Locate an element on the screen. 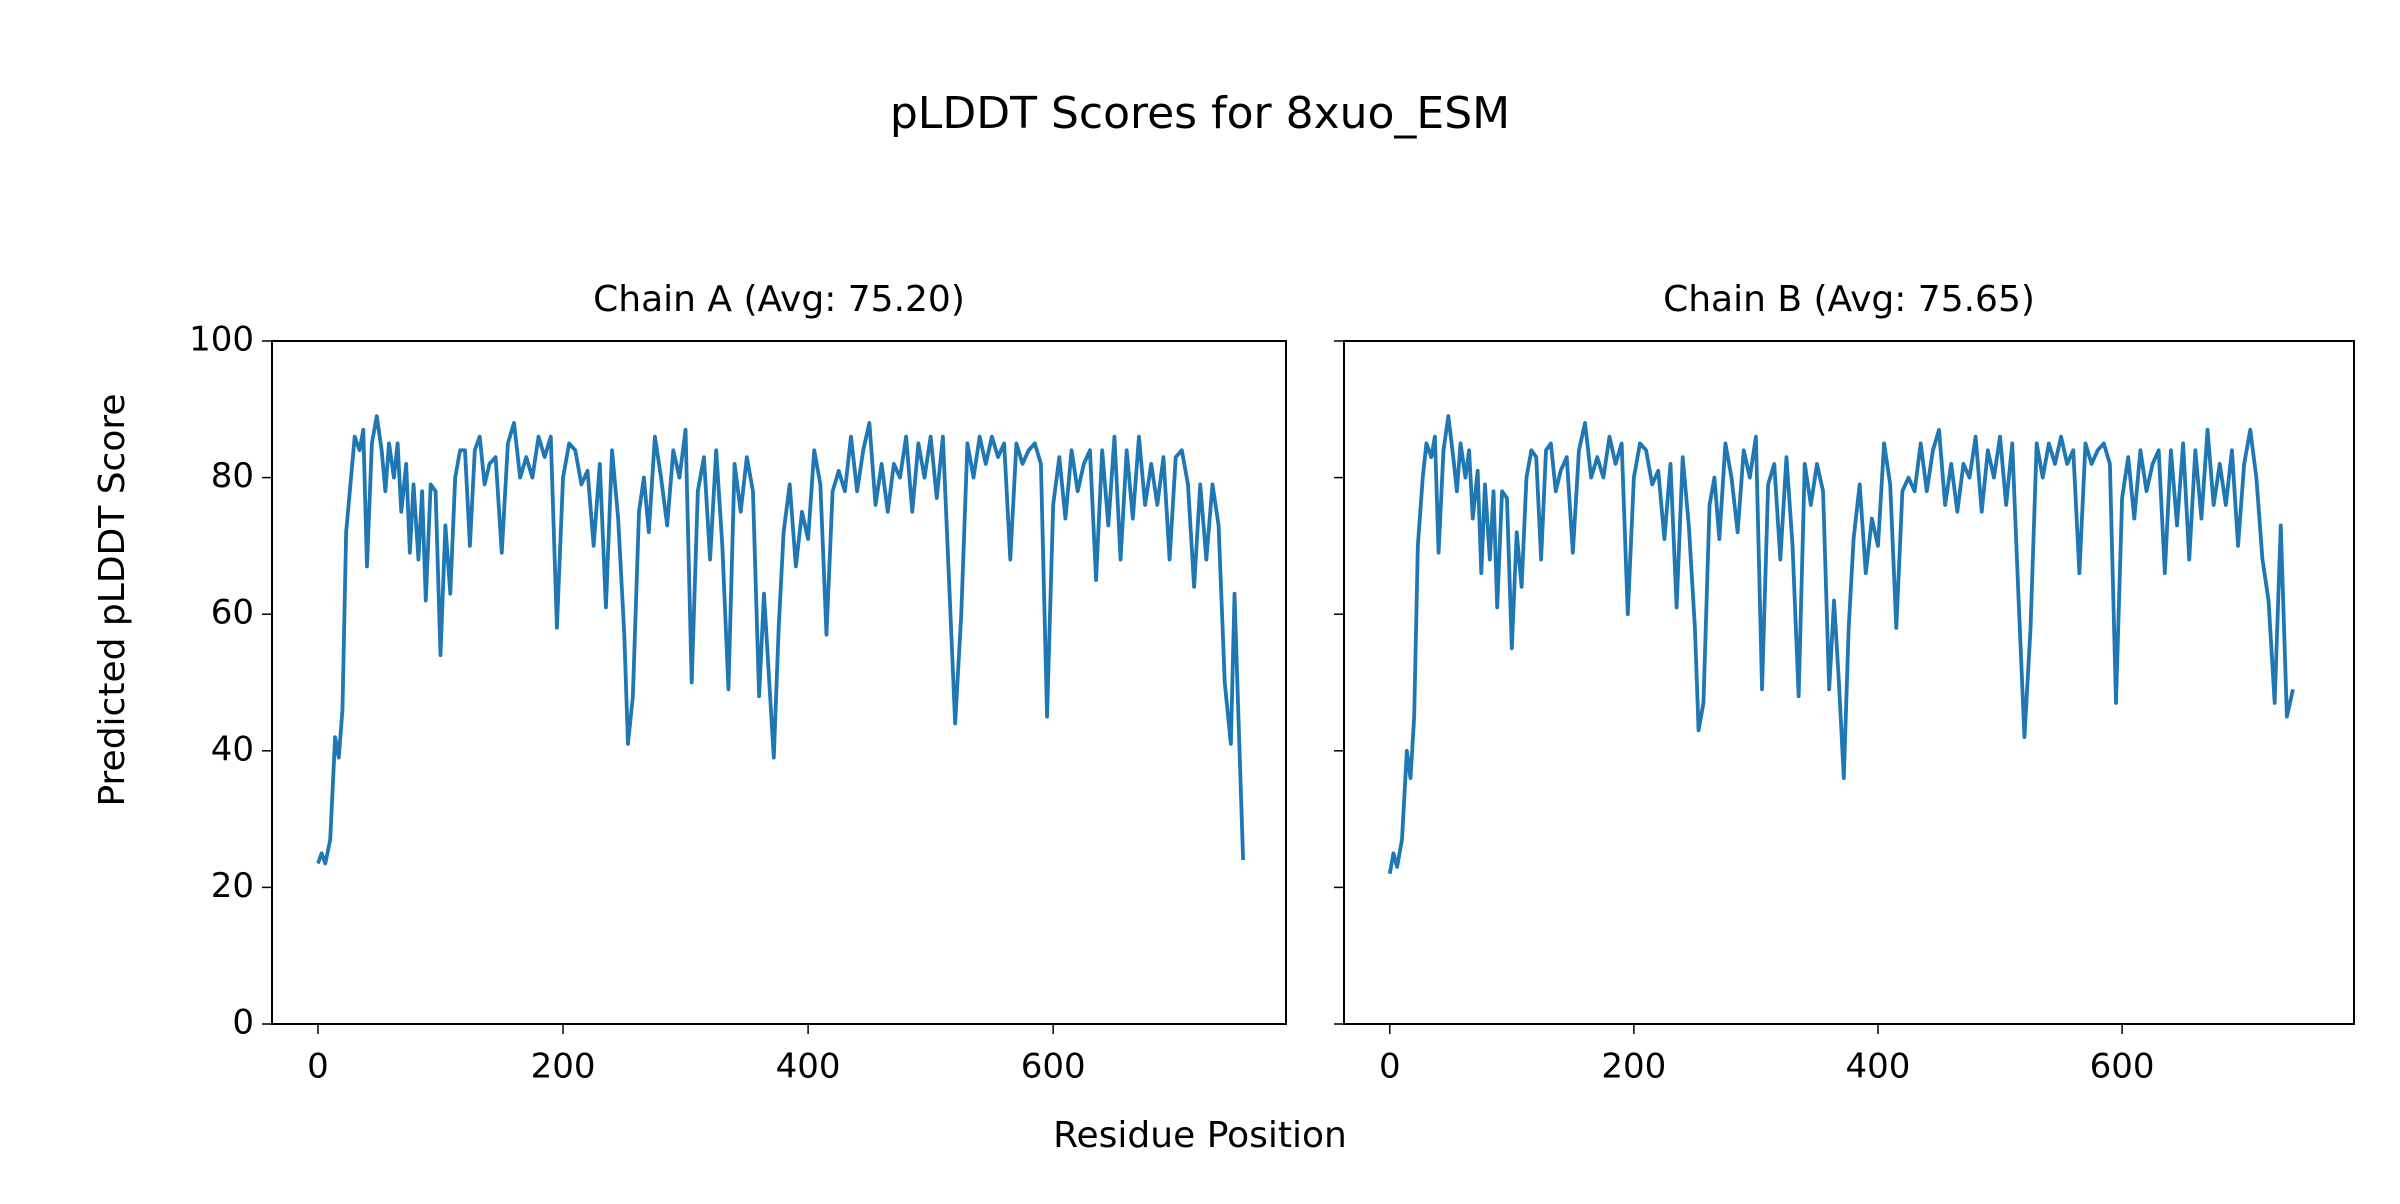  y-axis-label: Predicted pLDDT Score is located at coordinates (112, 599).